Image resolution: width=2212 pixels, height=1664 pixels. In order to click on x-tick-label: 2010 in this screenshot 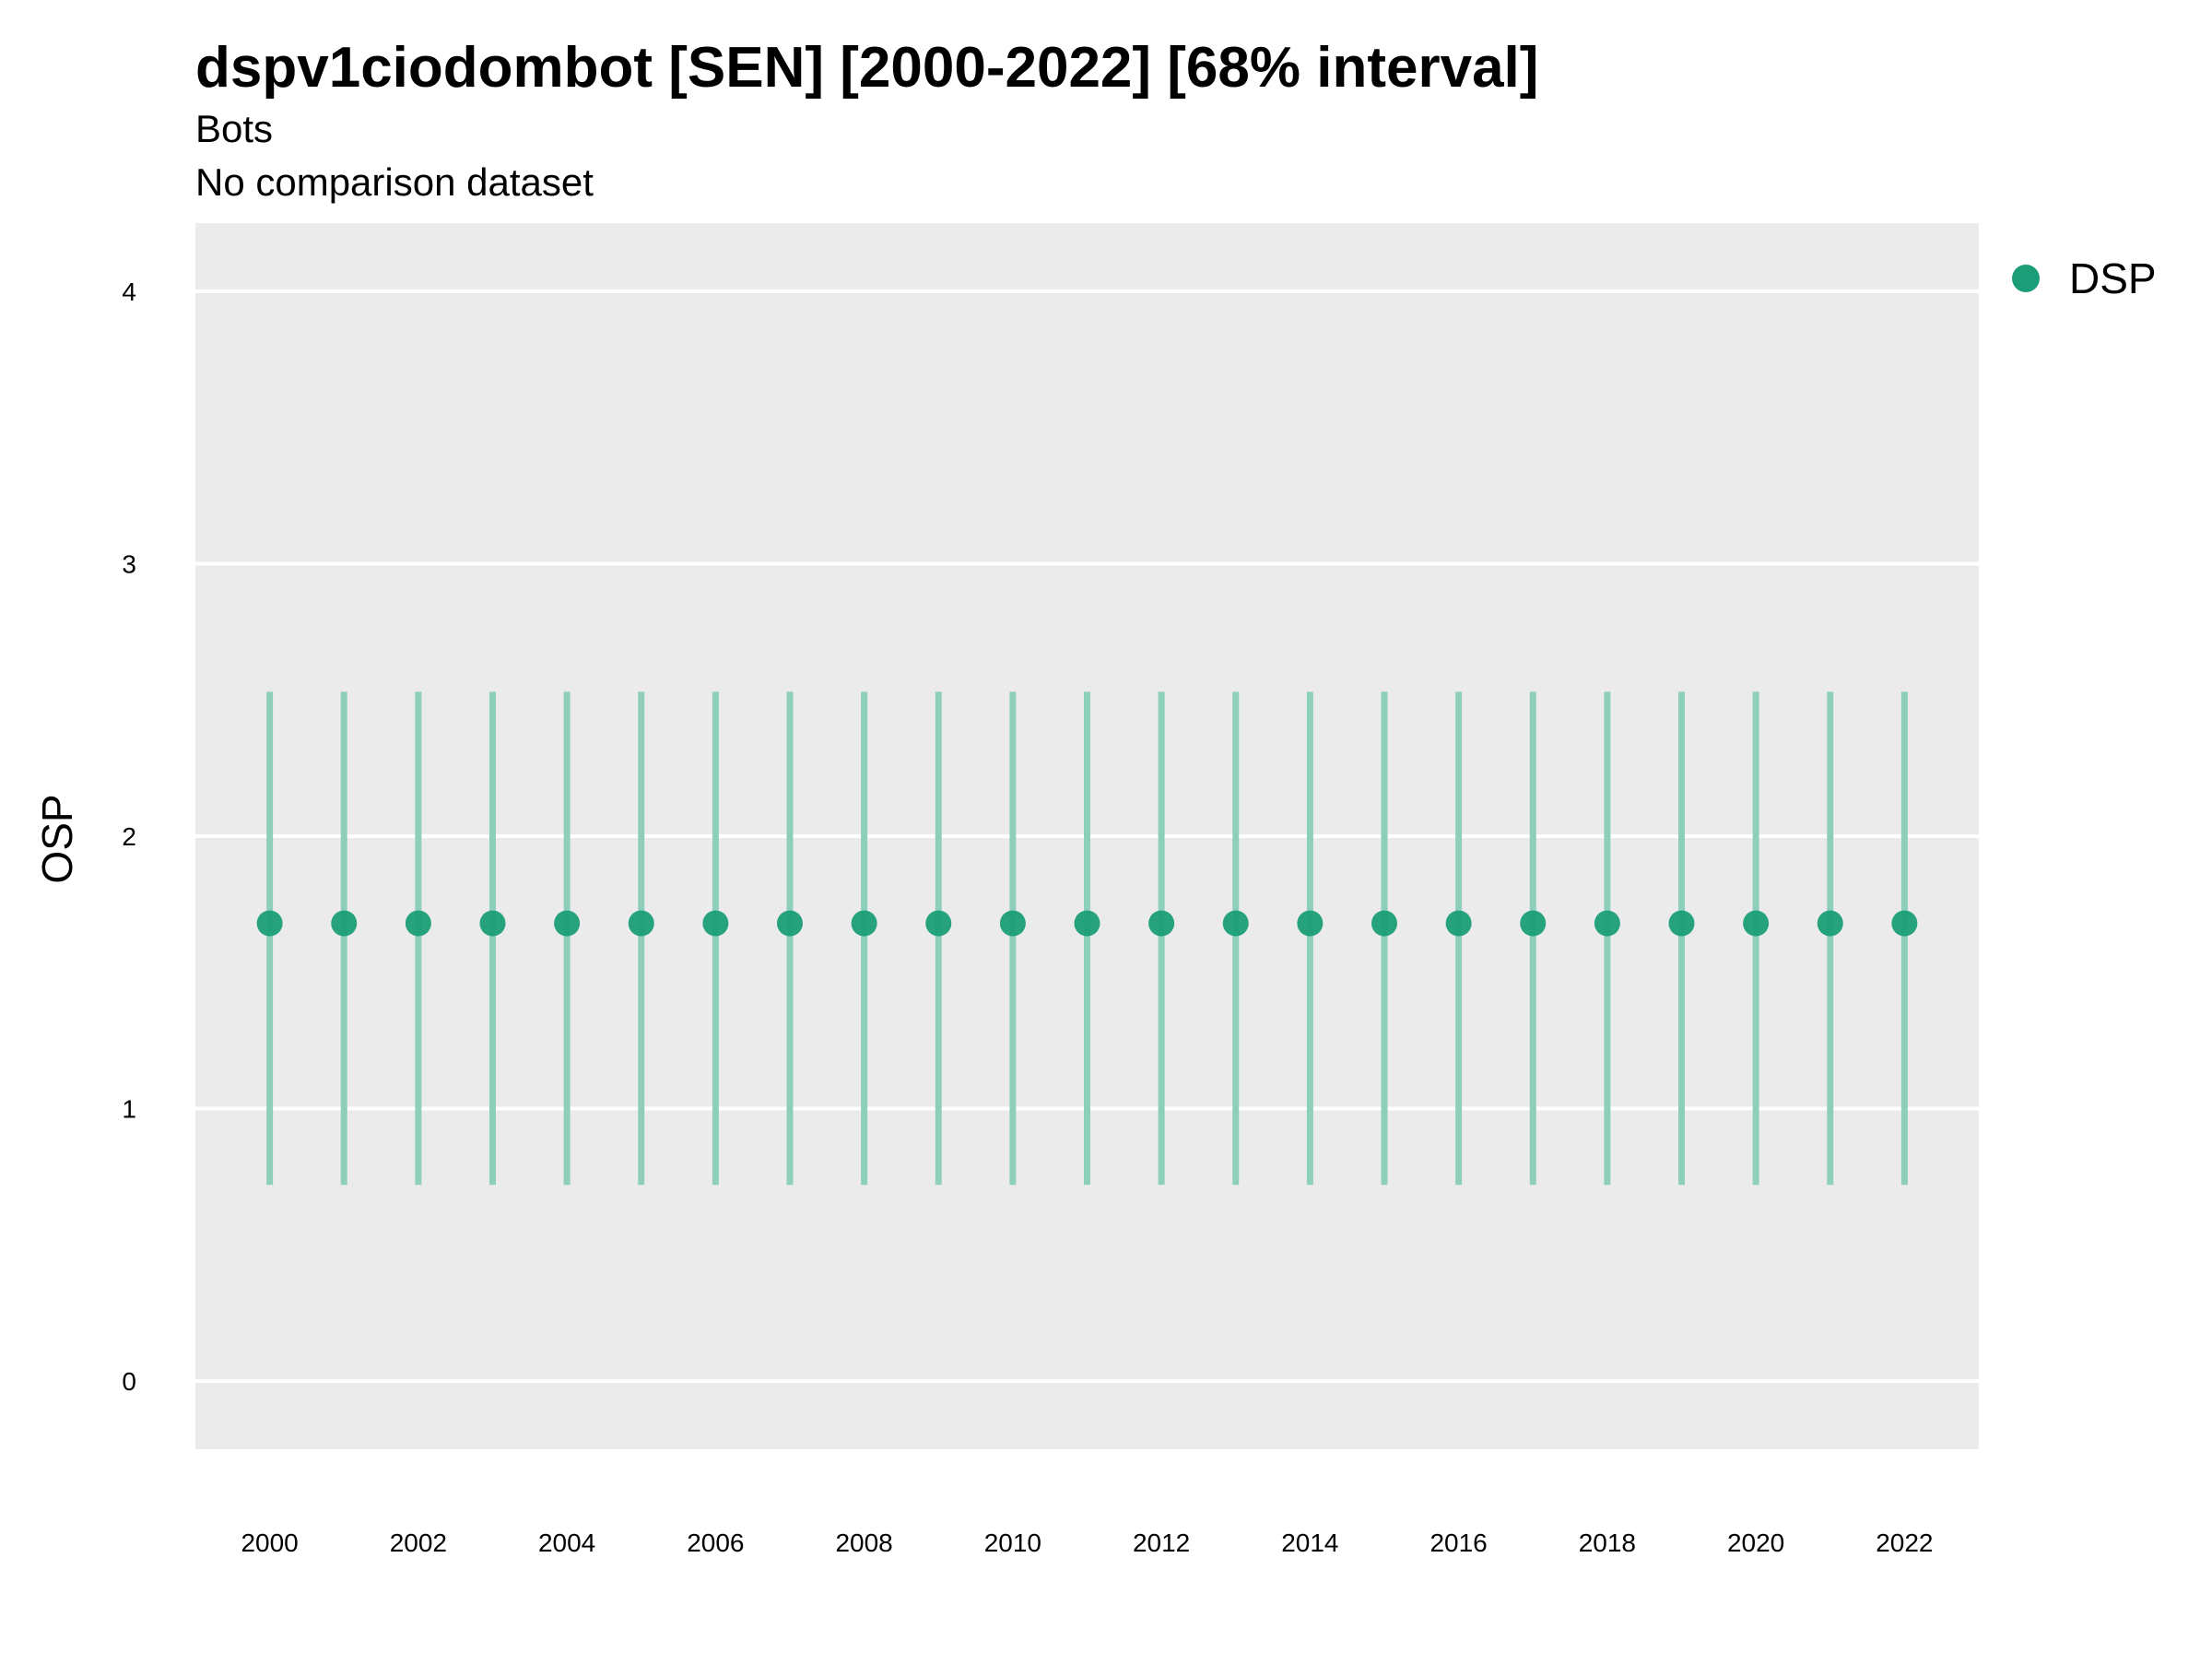, I will do `click(1012, 1542)`.